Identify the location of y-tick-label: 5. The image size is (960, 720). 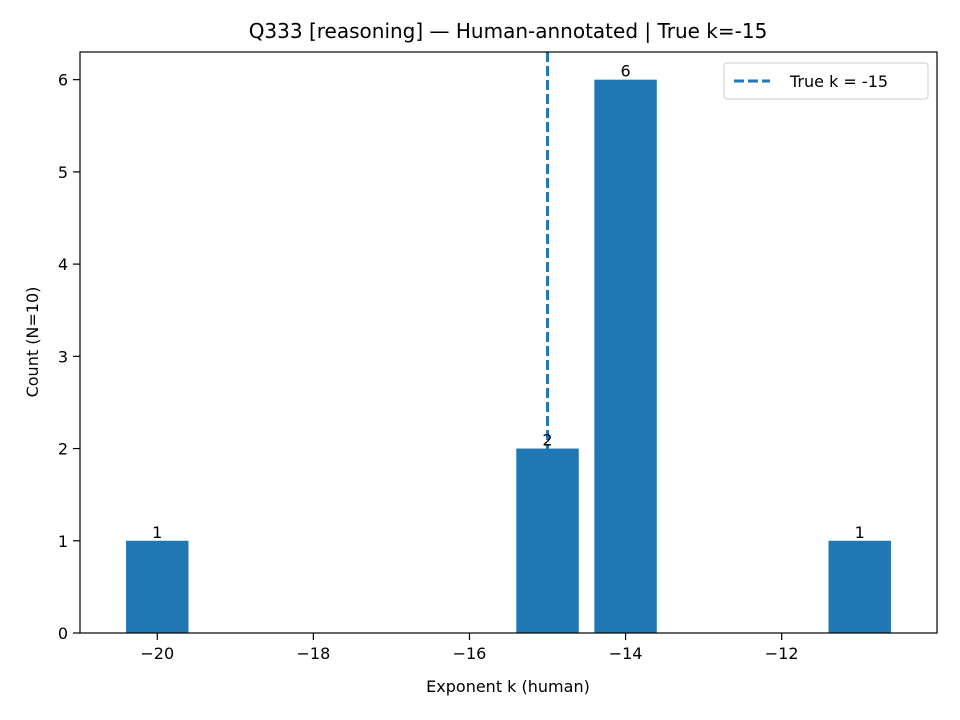
(63, 172).